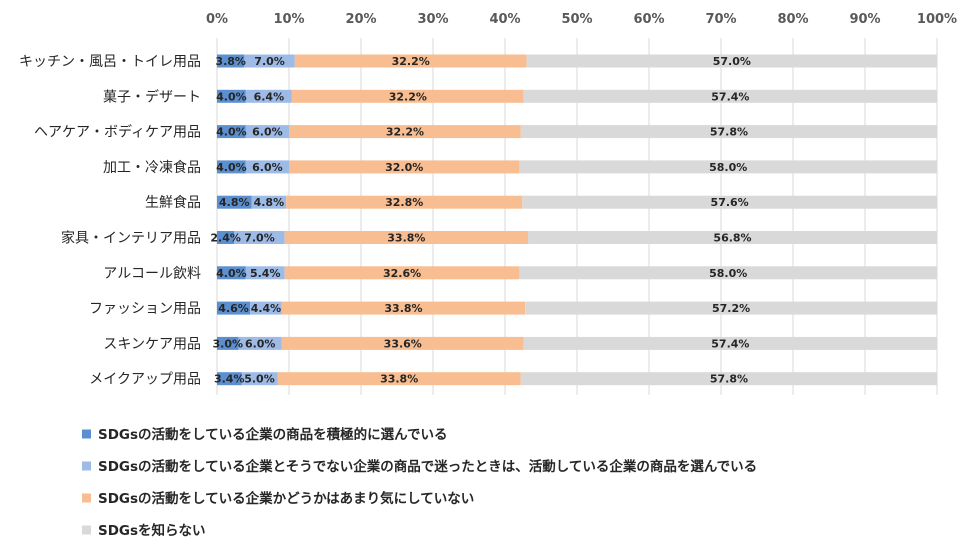  Describe the element at coordinates (286, 498) in the screenshot. I see `legend-label: SDGsの活動をしている企業かどうかはあまり気にしていない` at that location.